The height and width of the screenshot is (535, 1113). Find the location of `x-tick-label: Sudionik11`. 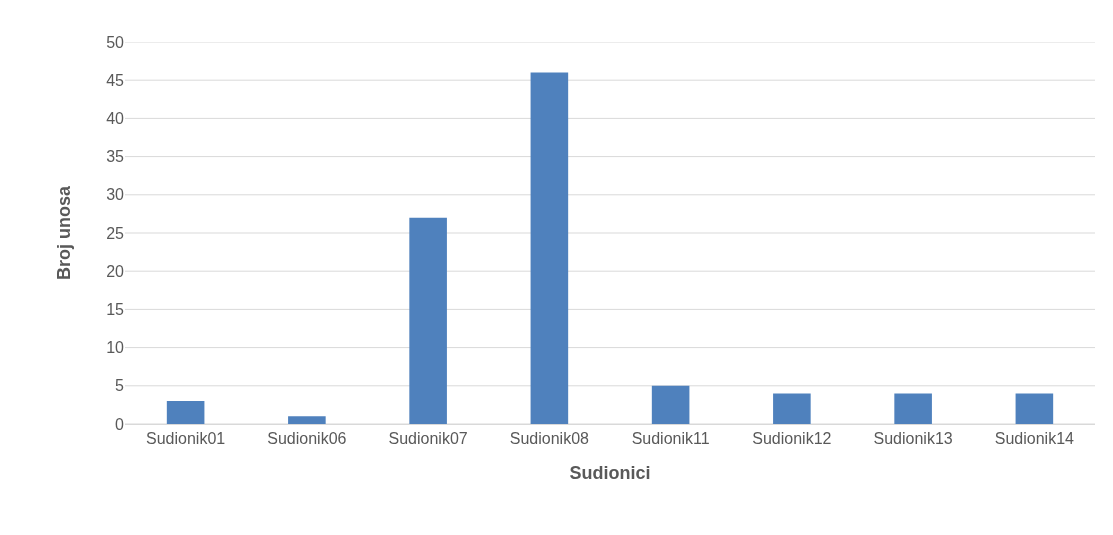

x-tick-label: Sudionik11 is located at coordinates (670, 439).